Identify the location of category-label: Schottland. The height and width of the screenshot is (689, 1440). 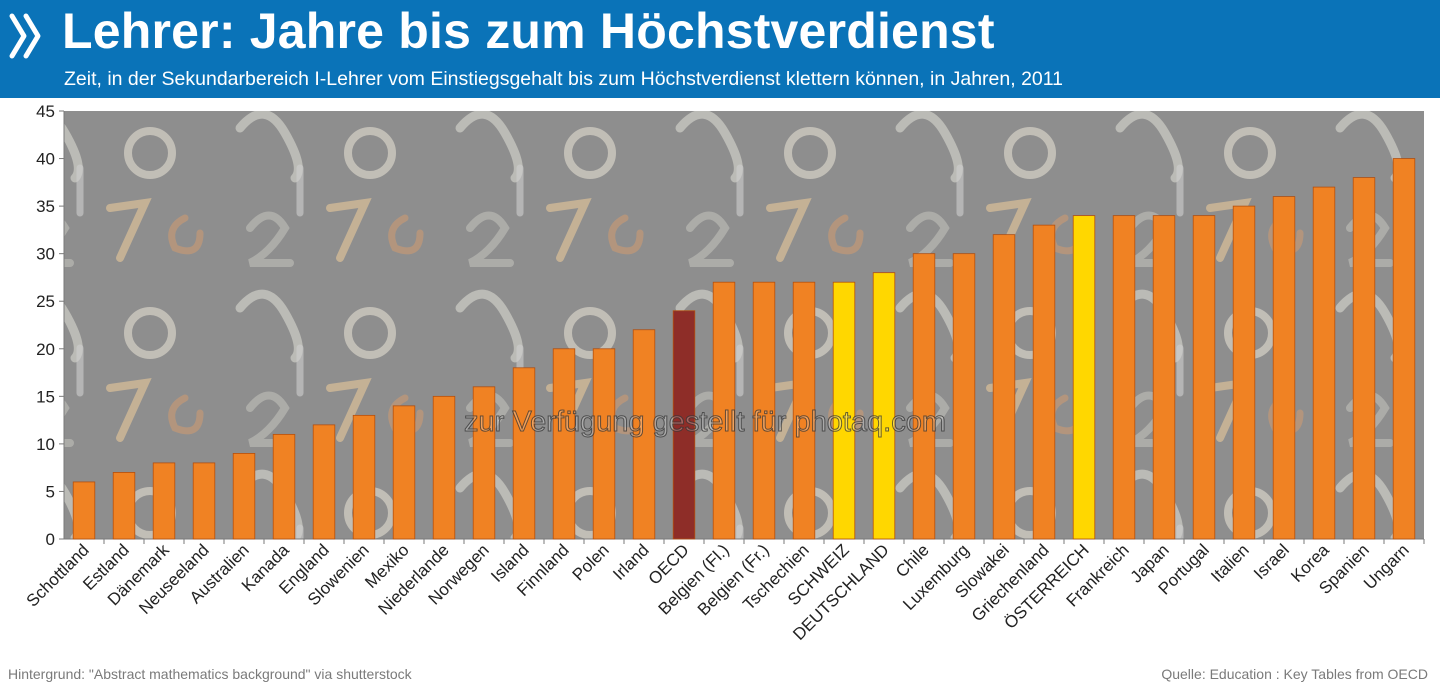
(58, 575).